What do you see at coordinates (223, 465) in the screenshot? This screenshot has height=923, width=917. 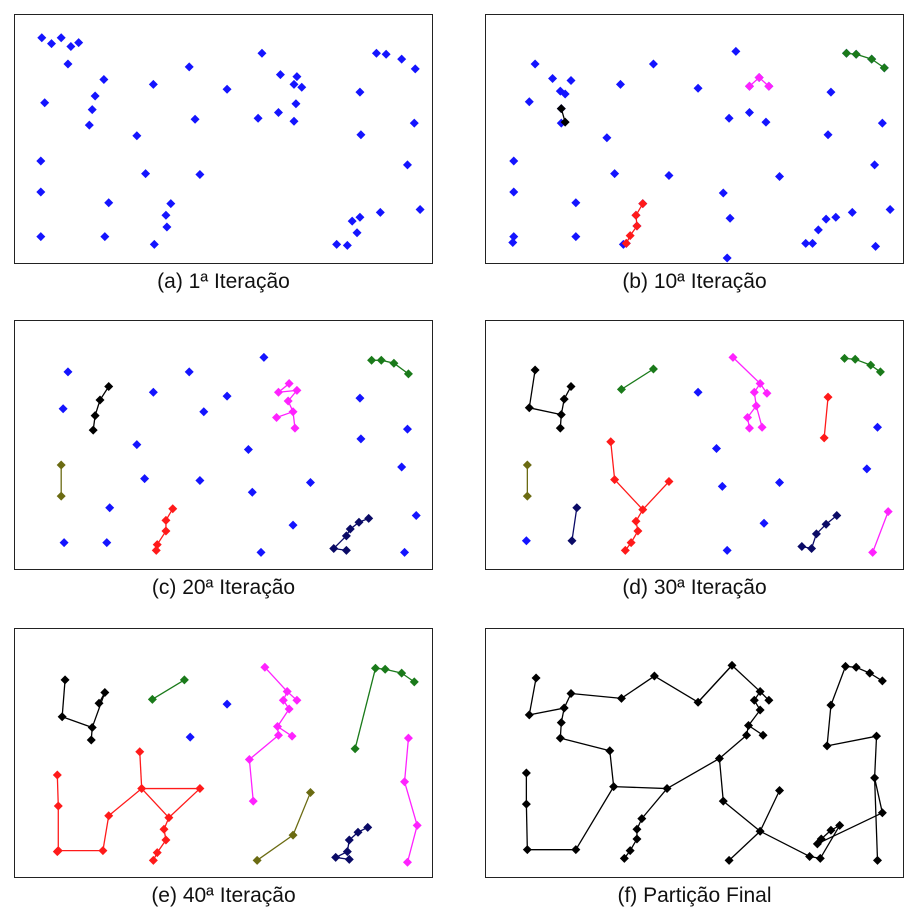 I see `panel-c: (c) 20ª Iteração` at bounding box center [223, 465].